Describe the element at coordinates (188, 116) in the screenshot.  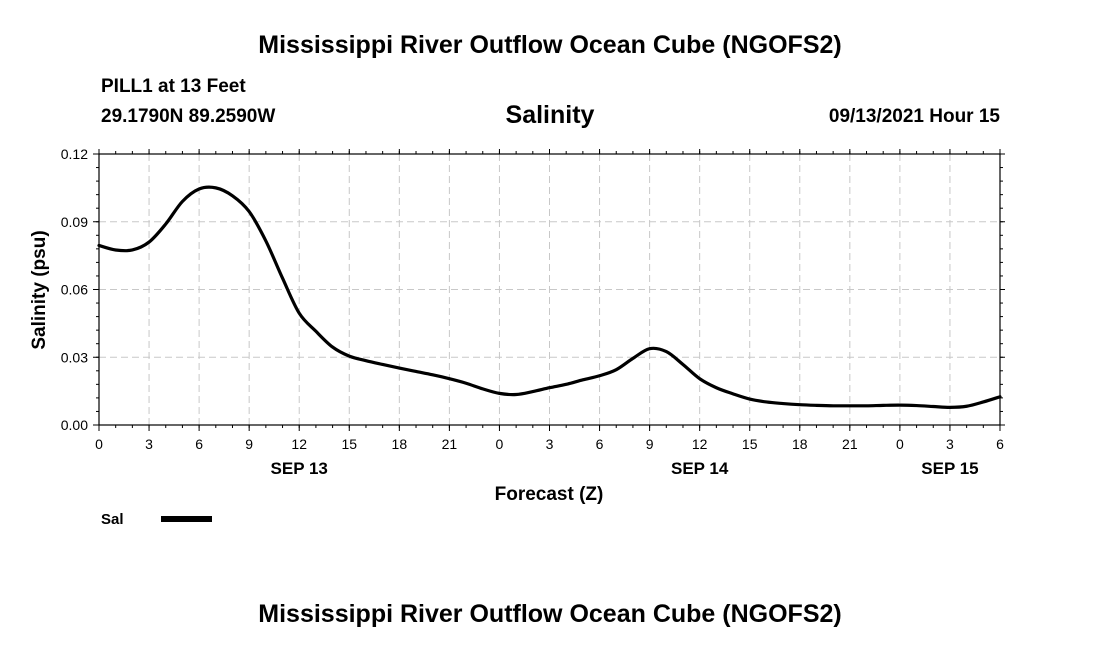
I see `station-coordinates: 29.1790N 89.2590W` at that location.